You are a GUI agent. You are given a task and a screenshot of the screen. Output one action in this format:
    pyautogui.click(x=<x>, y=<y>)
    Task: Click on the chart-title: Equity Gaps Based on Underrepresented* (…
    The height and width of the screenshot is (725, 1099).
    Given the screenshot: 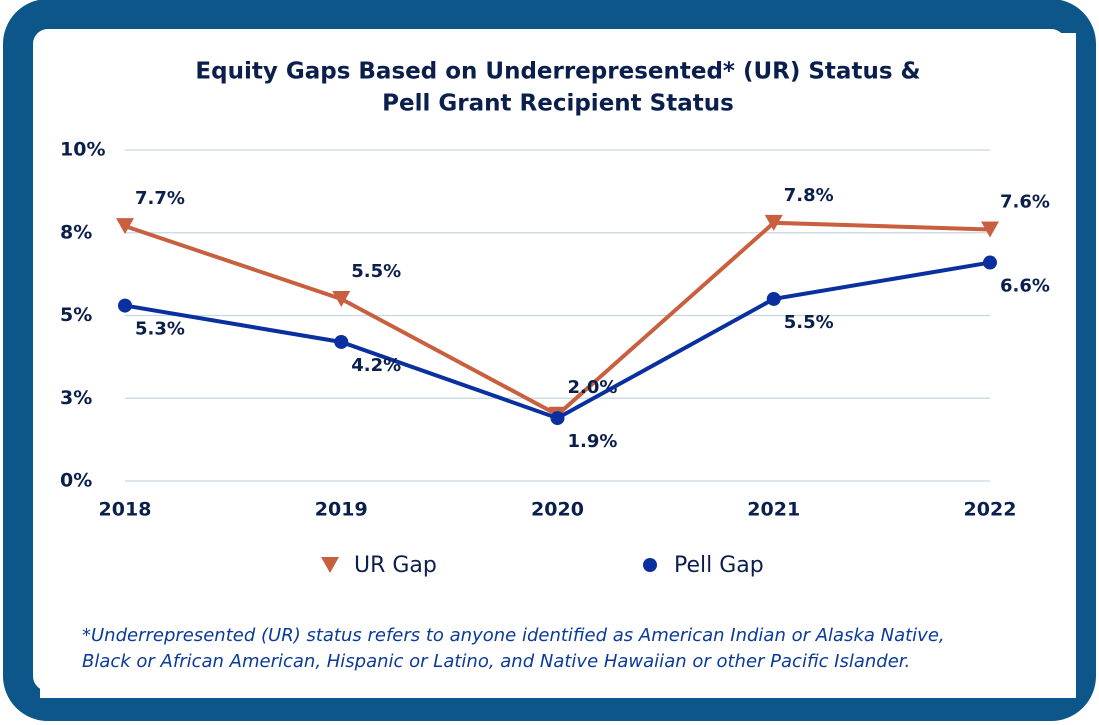 What is the action you would take?
    pyautogui.click(x=557, y=72)
    